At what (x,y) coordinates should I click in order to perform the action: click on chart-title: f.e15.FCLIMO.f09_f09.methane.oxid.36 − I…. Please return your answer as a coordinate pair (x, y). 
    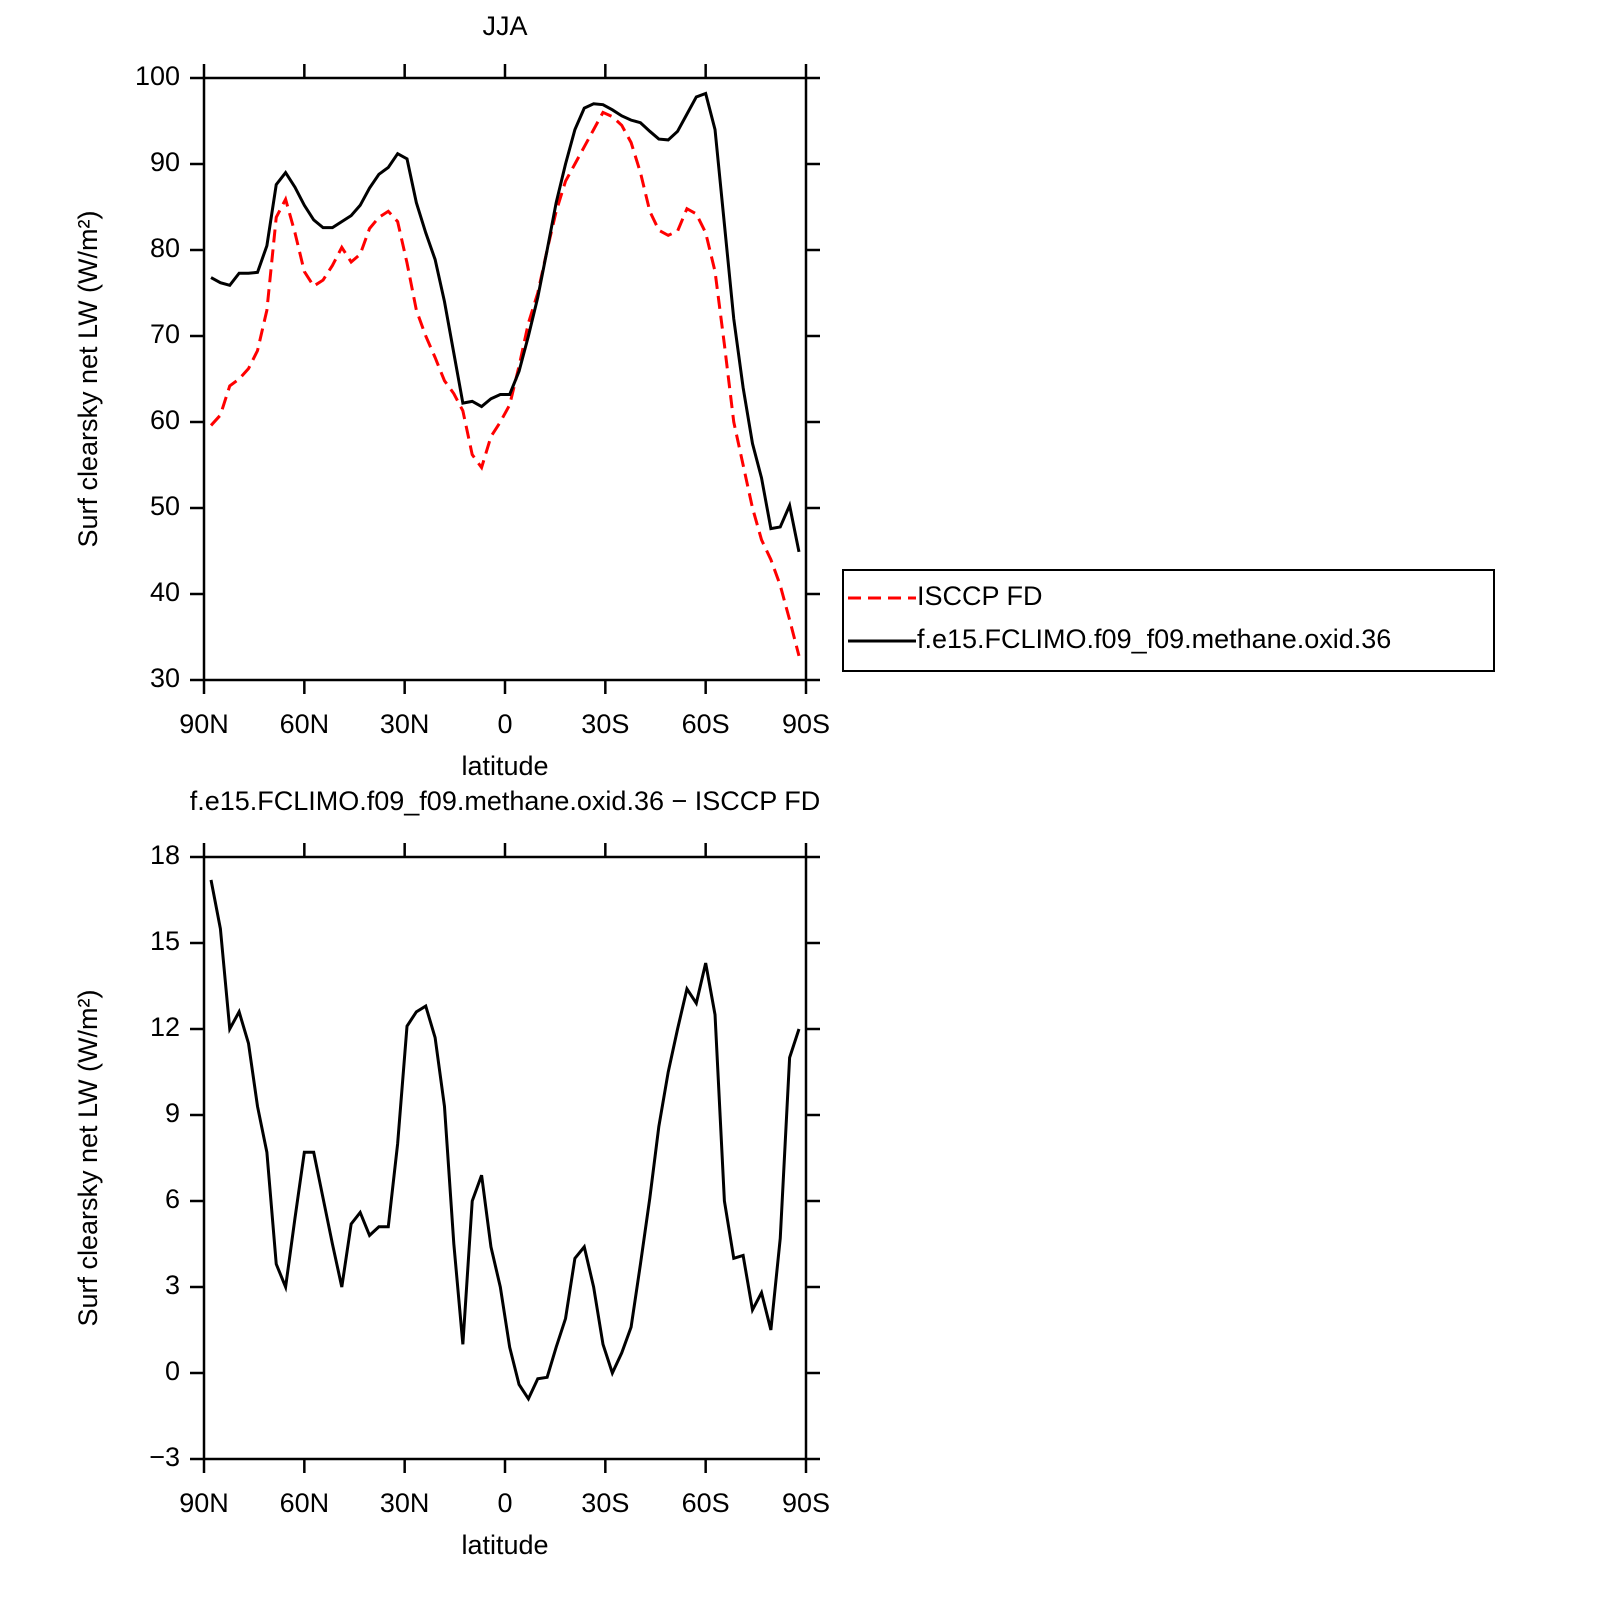
    Looking at the image, I should click on (505, 801).